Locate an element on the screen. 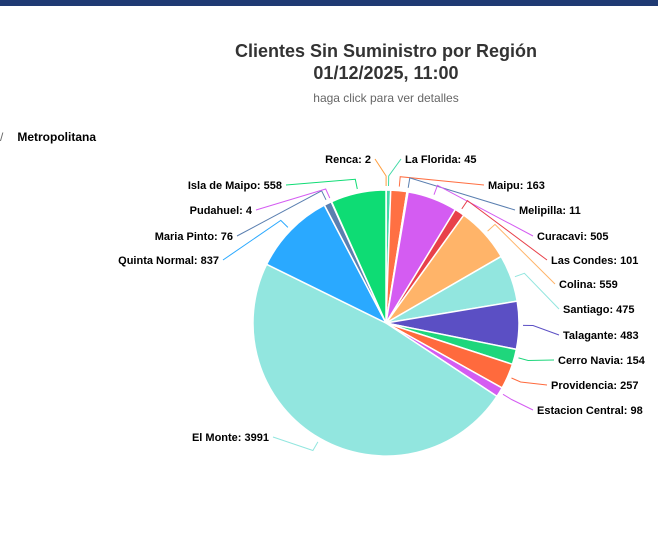 This screenshot has height=537, width=658. data-label-cerro-navia: Cerro Navia: 154 is located at coordinates (602, 361).